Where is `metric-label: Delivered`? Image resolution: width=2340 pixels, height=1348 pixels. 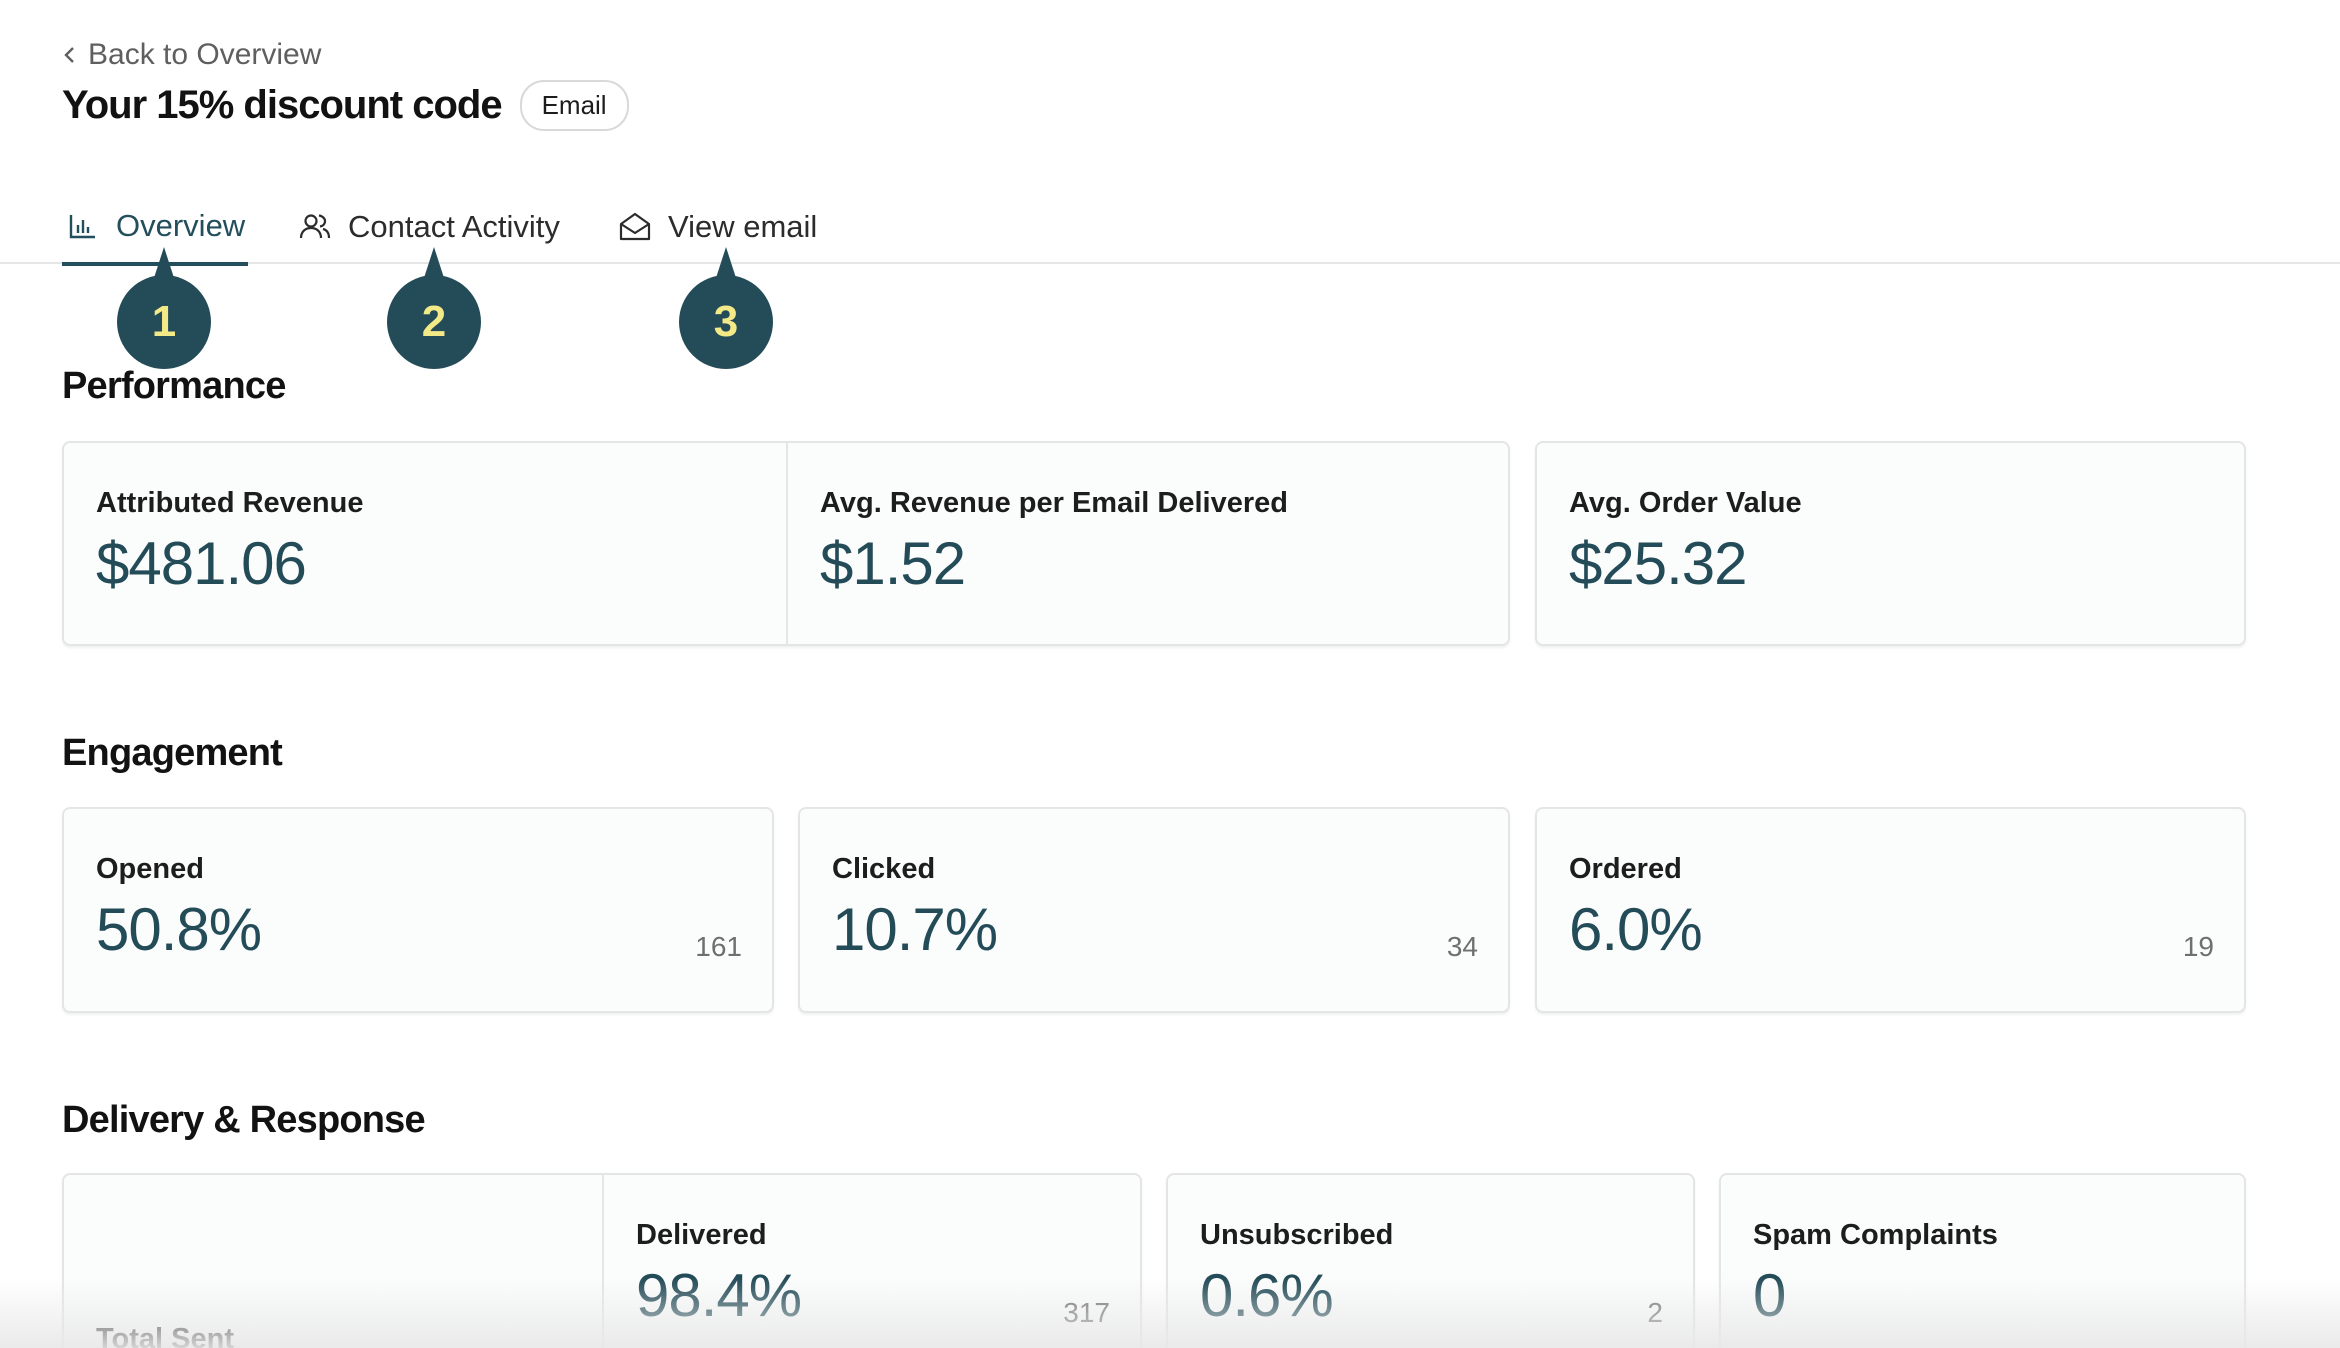 metric-label: Delivered is located at coordinates (701, 1235).